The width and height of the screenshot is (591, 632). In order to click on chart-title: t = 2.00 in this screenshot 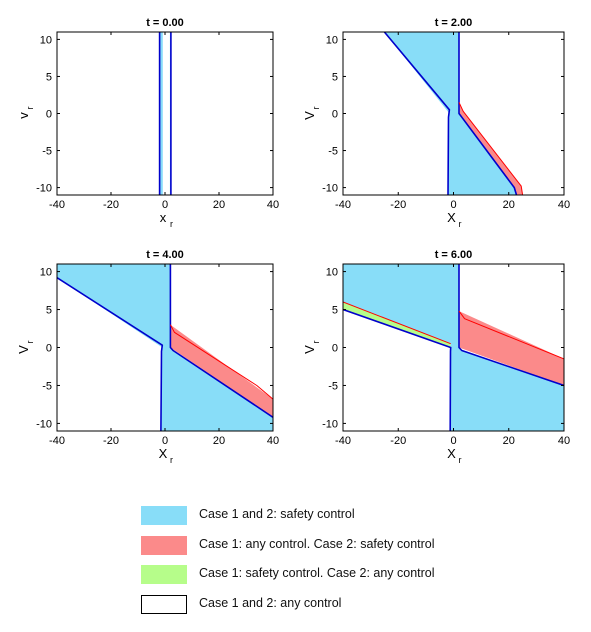, I will do `click(454, 23)`.